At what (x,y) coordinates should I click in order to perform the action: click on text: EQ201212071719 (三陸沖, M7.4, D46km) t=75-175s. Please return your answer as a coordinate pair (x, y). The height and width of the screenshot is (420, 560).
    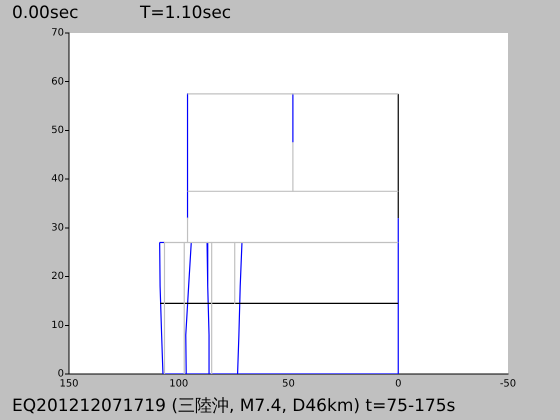
    Looking at the image, I should click on (234, 406).